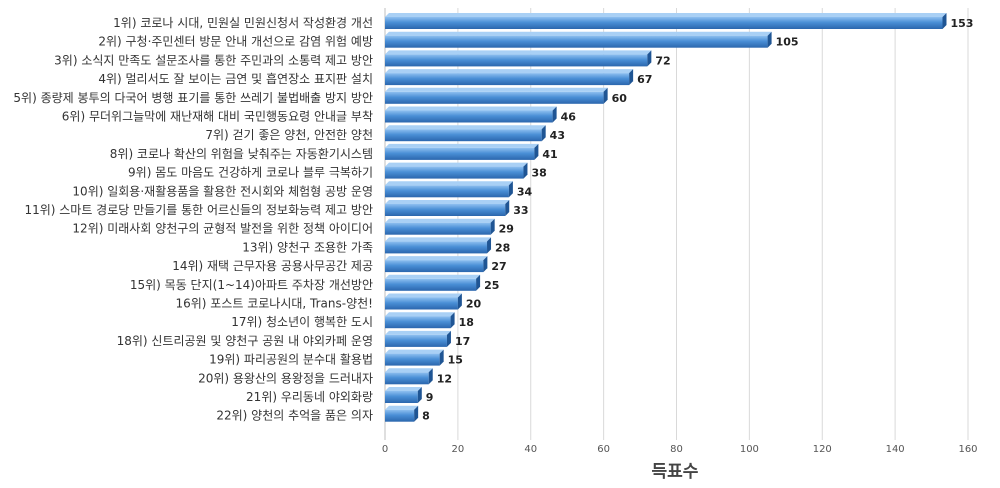 This screenshot has width=1000, height=488. What do you see at coordinates (309, 397) in the screenshot?
I see `category-label: 21위) 우리동네 야외화랑` at bounding box center [309, 397].